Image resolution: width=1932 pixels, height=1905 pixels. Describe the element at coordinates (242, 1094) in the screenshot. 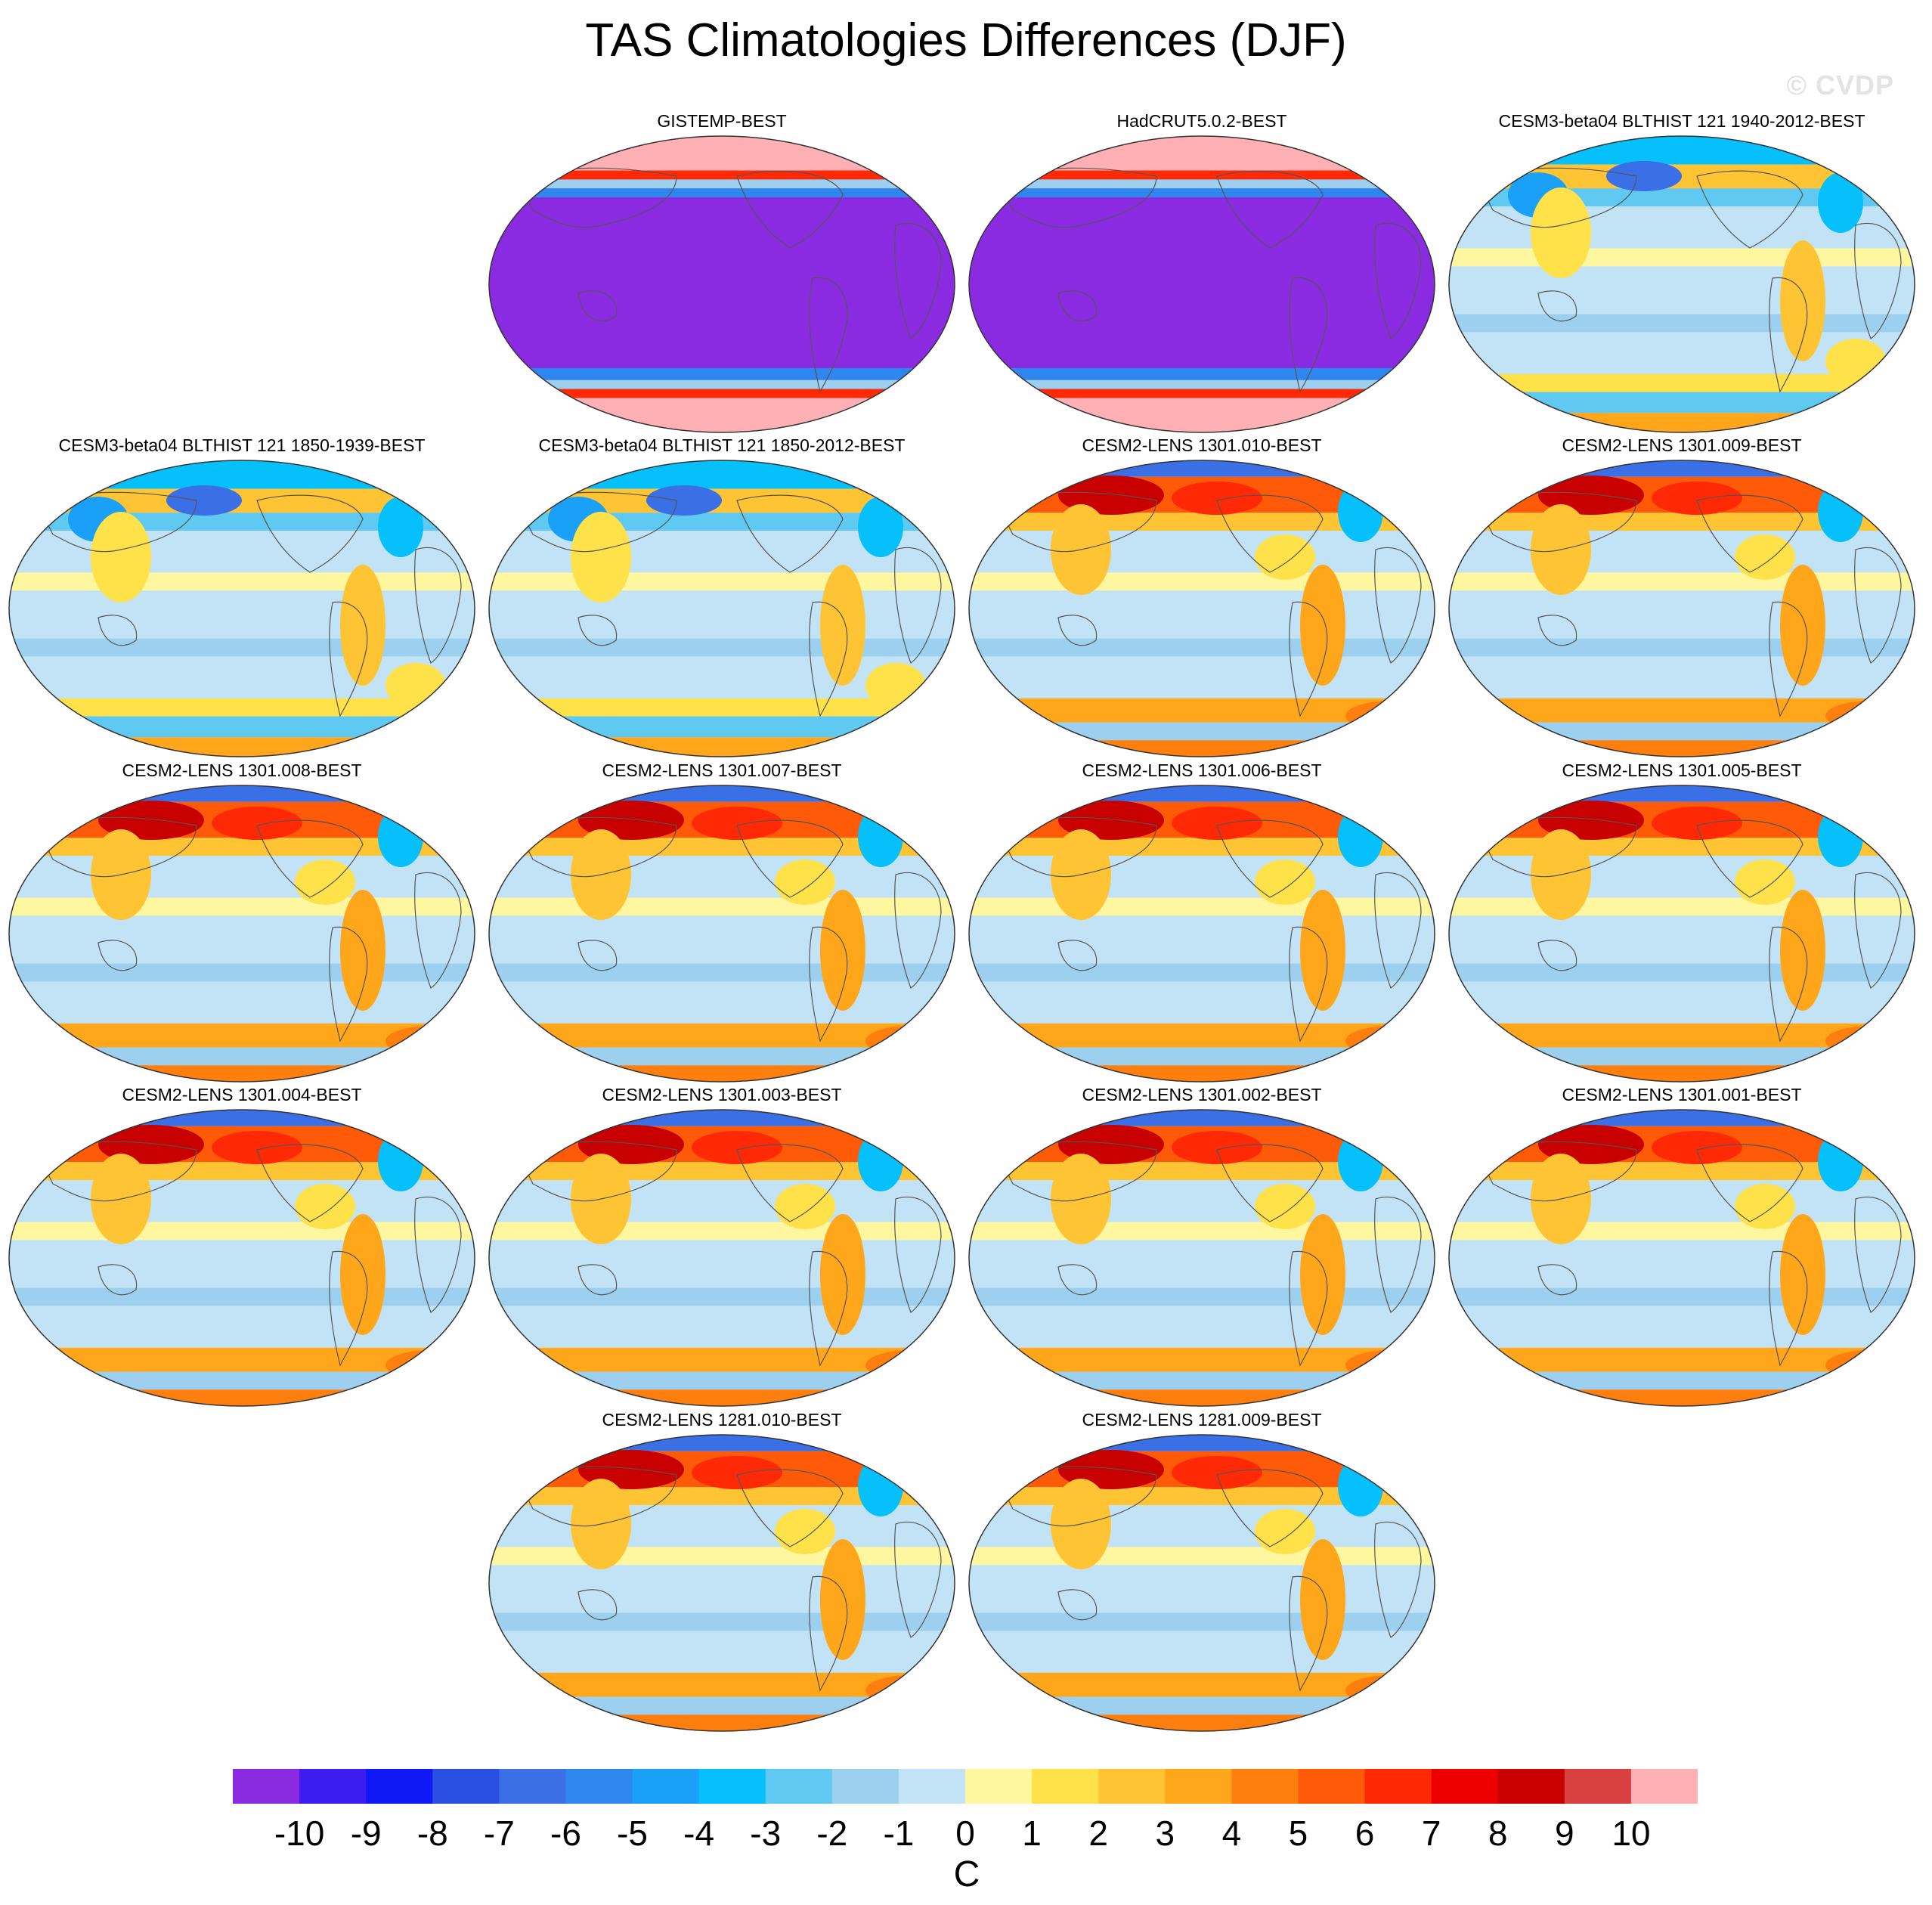

I see `panel-title: CESM2-LENS 1301.004-BEST` at that location.